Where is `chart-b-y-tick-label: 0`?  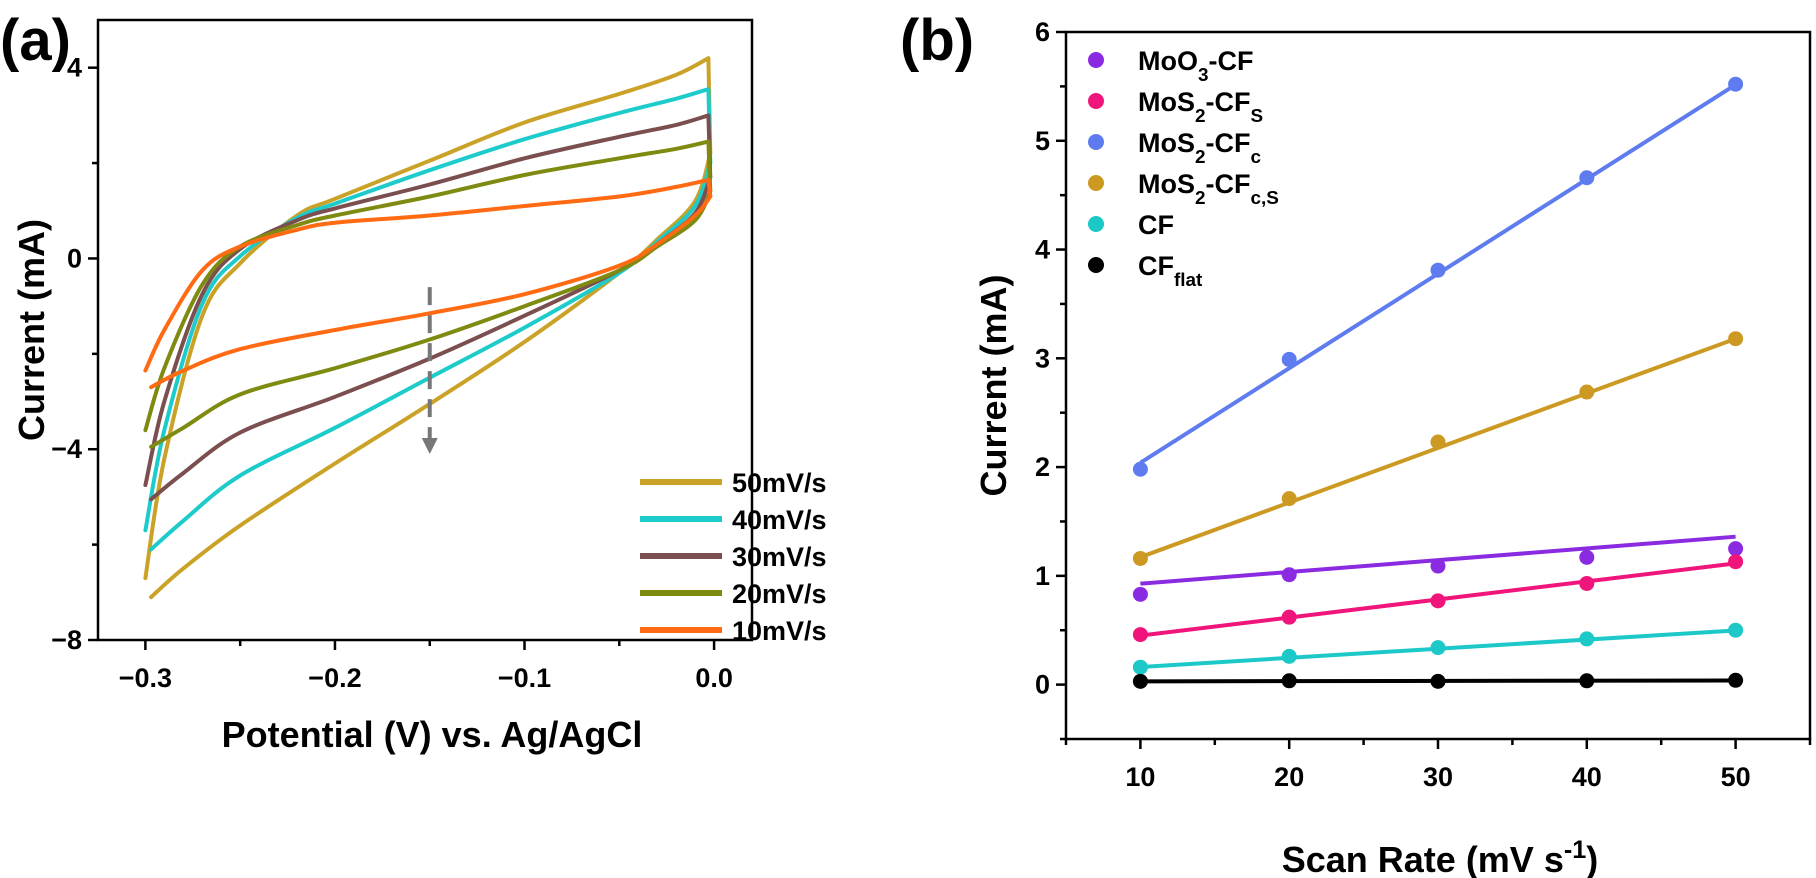
chart-b-y-tick-label: 0 is located at coordinates (1042, 685).